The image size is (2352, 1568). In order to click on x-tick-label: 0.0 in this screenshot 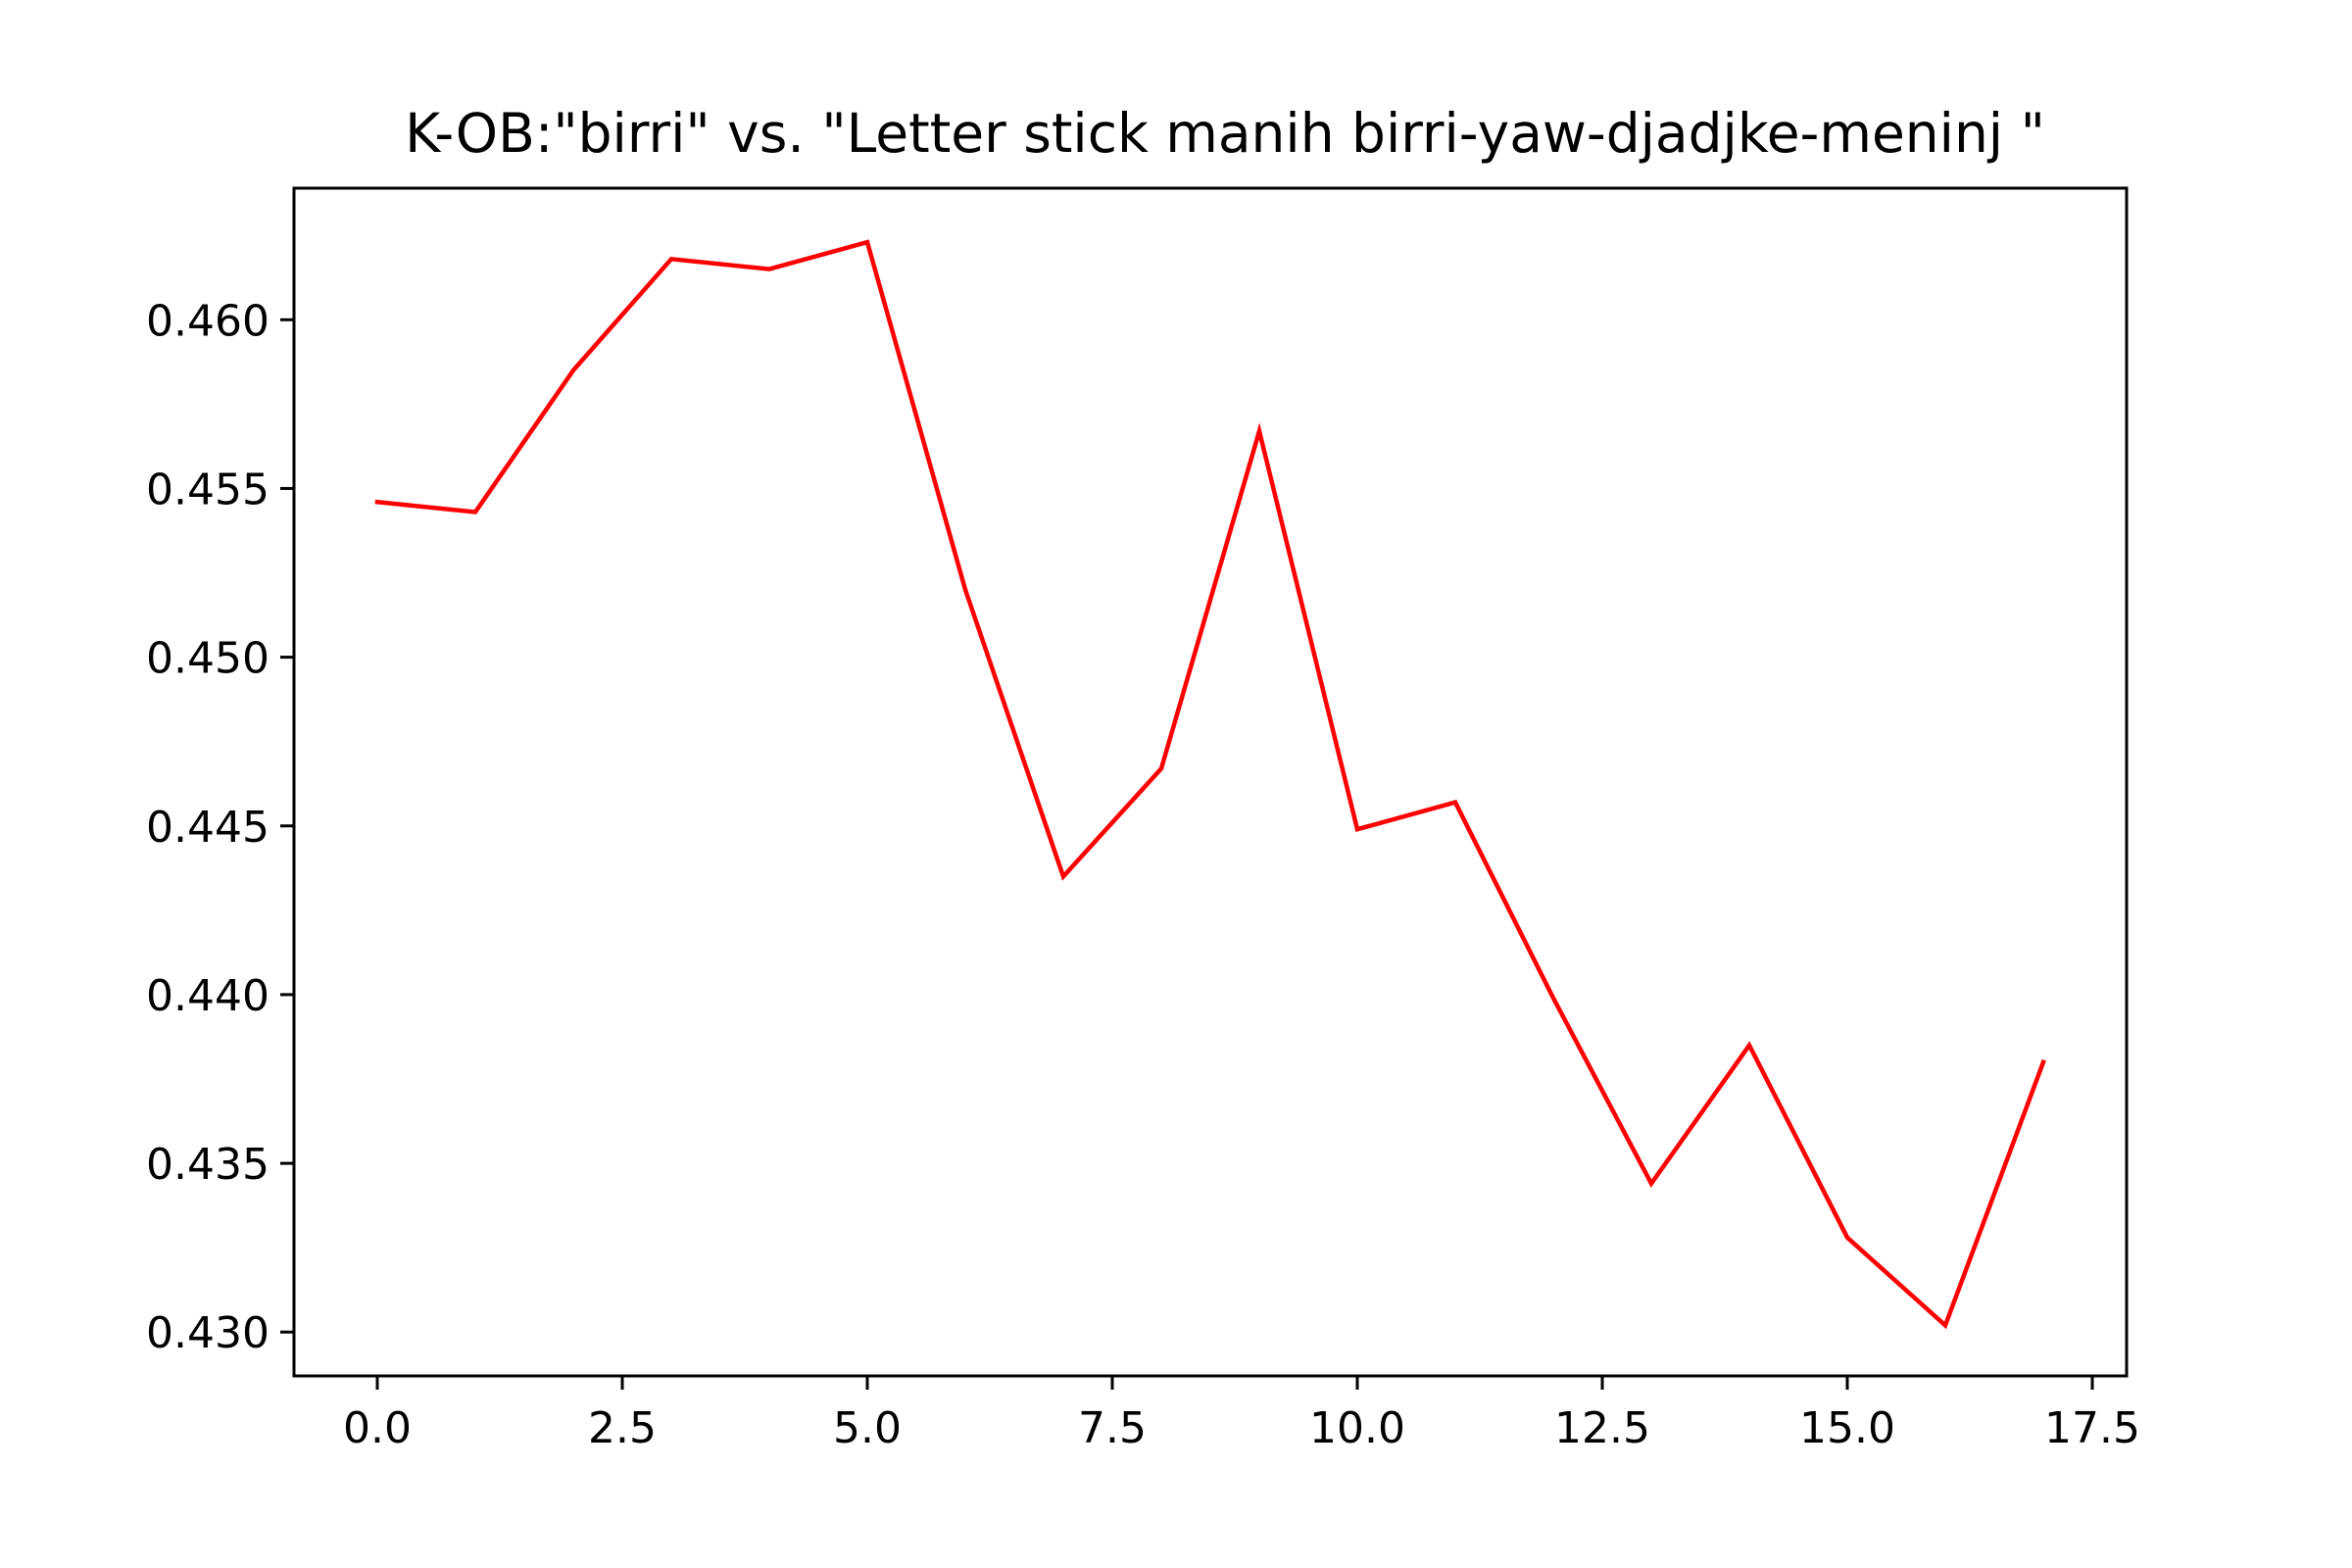, I will do `click(377, 1428)`.